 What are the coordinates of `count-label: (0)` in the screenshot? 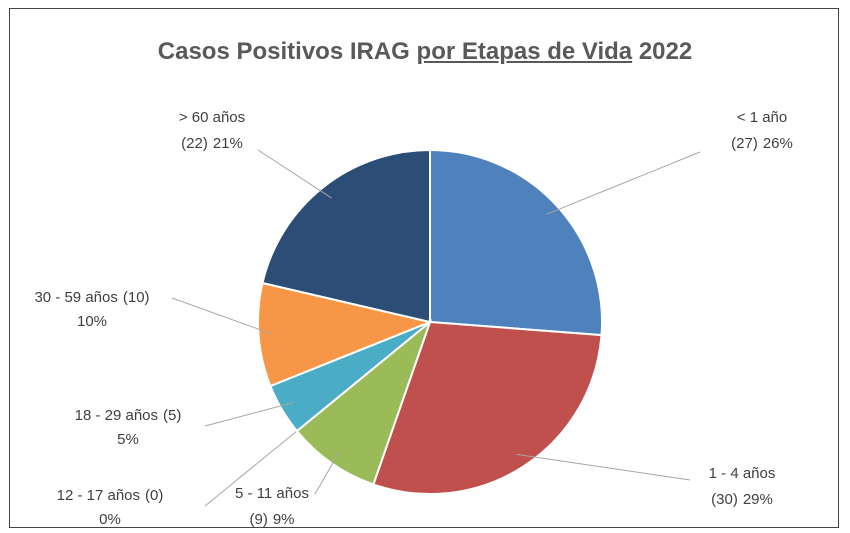 It's located at (154, 495).